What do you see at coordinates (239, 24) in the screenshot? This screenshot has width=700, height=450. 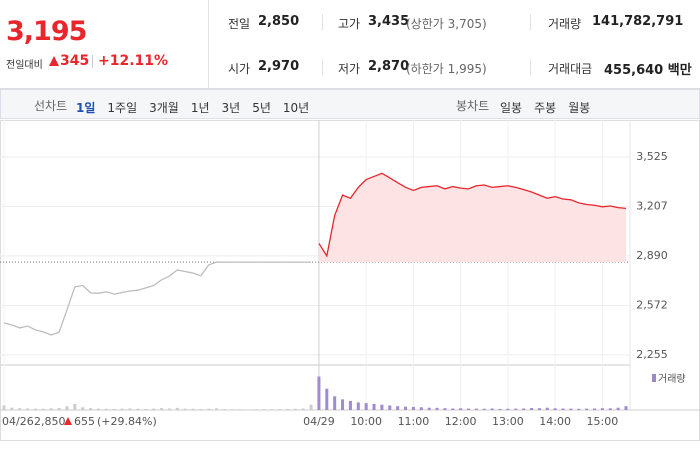 I see `stat-label: 전일` at bounding box center [239, 24].